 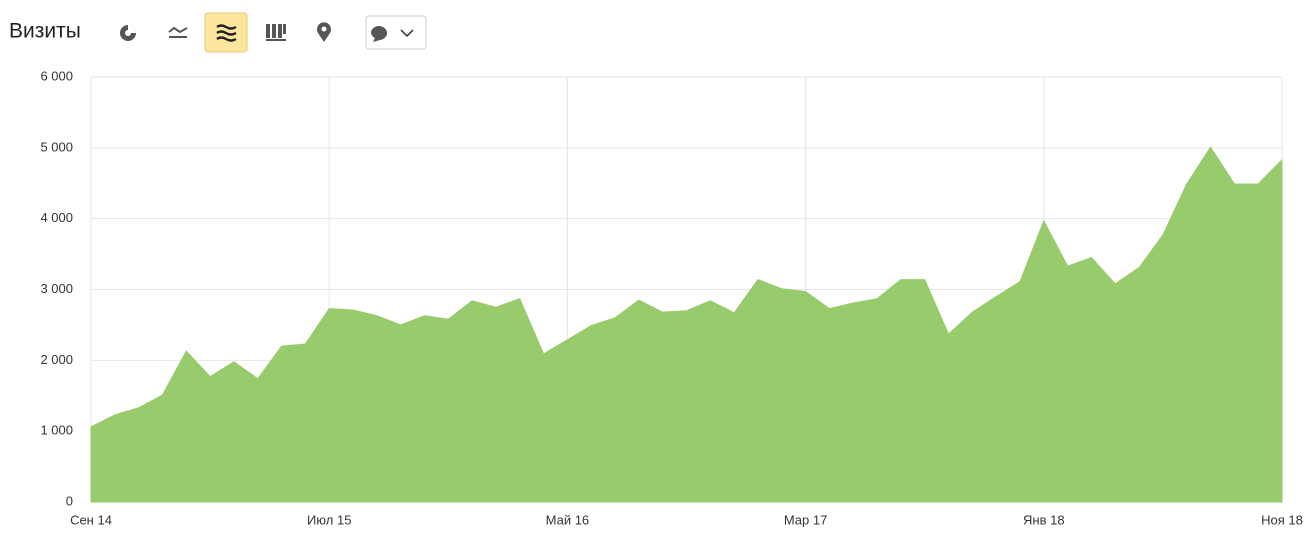 I want to click on toolbar, so click(x=273, y=32).